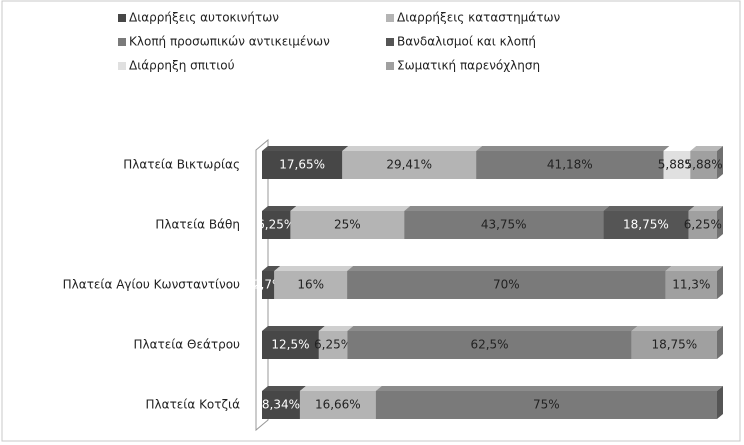  I want to click on data-label: 43,75%, so click(504, 225).